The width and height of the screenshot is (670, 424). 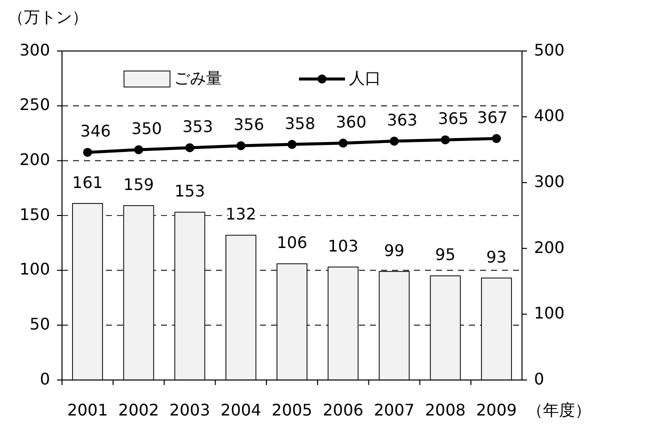 What do you see at coordinates (549, 247) in the screenshot?
I see `y2-tick-label: 200` at bounding box center [549, 247].